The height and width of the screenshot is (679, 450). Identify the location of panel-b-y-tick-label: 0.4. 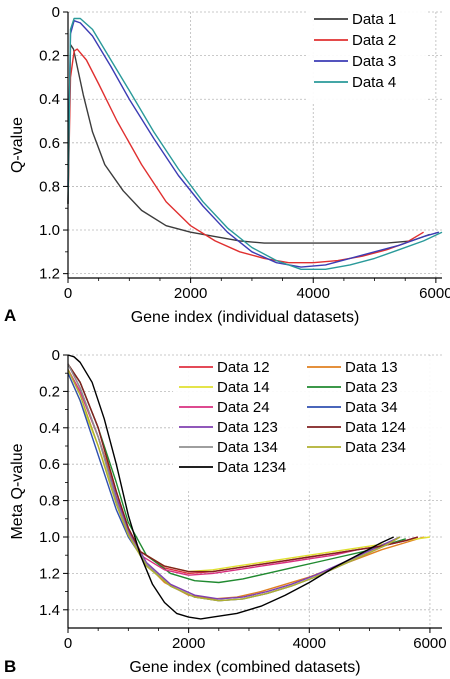
(49, 428).